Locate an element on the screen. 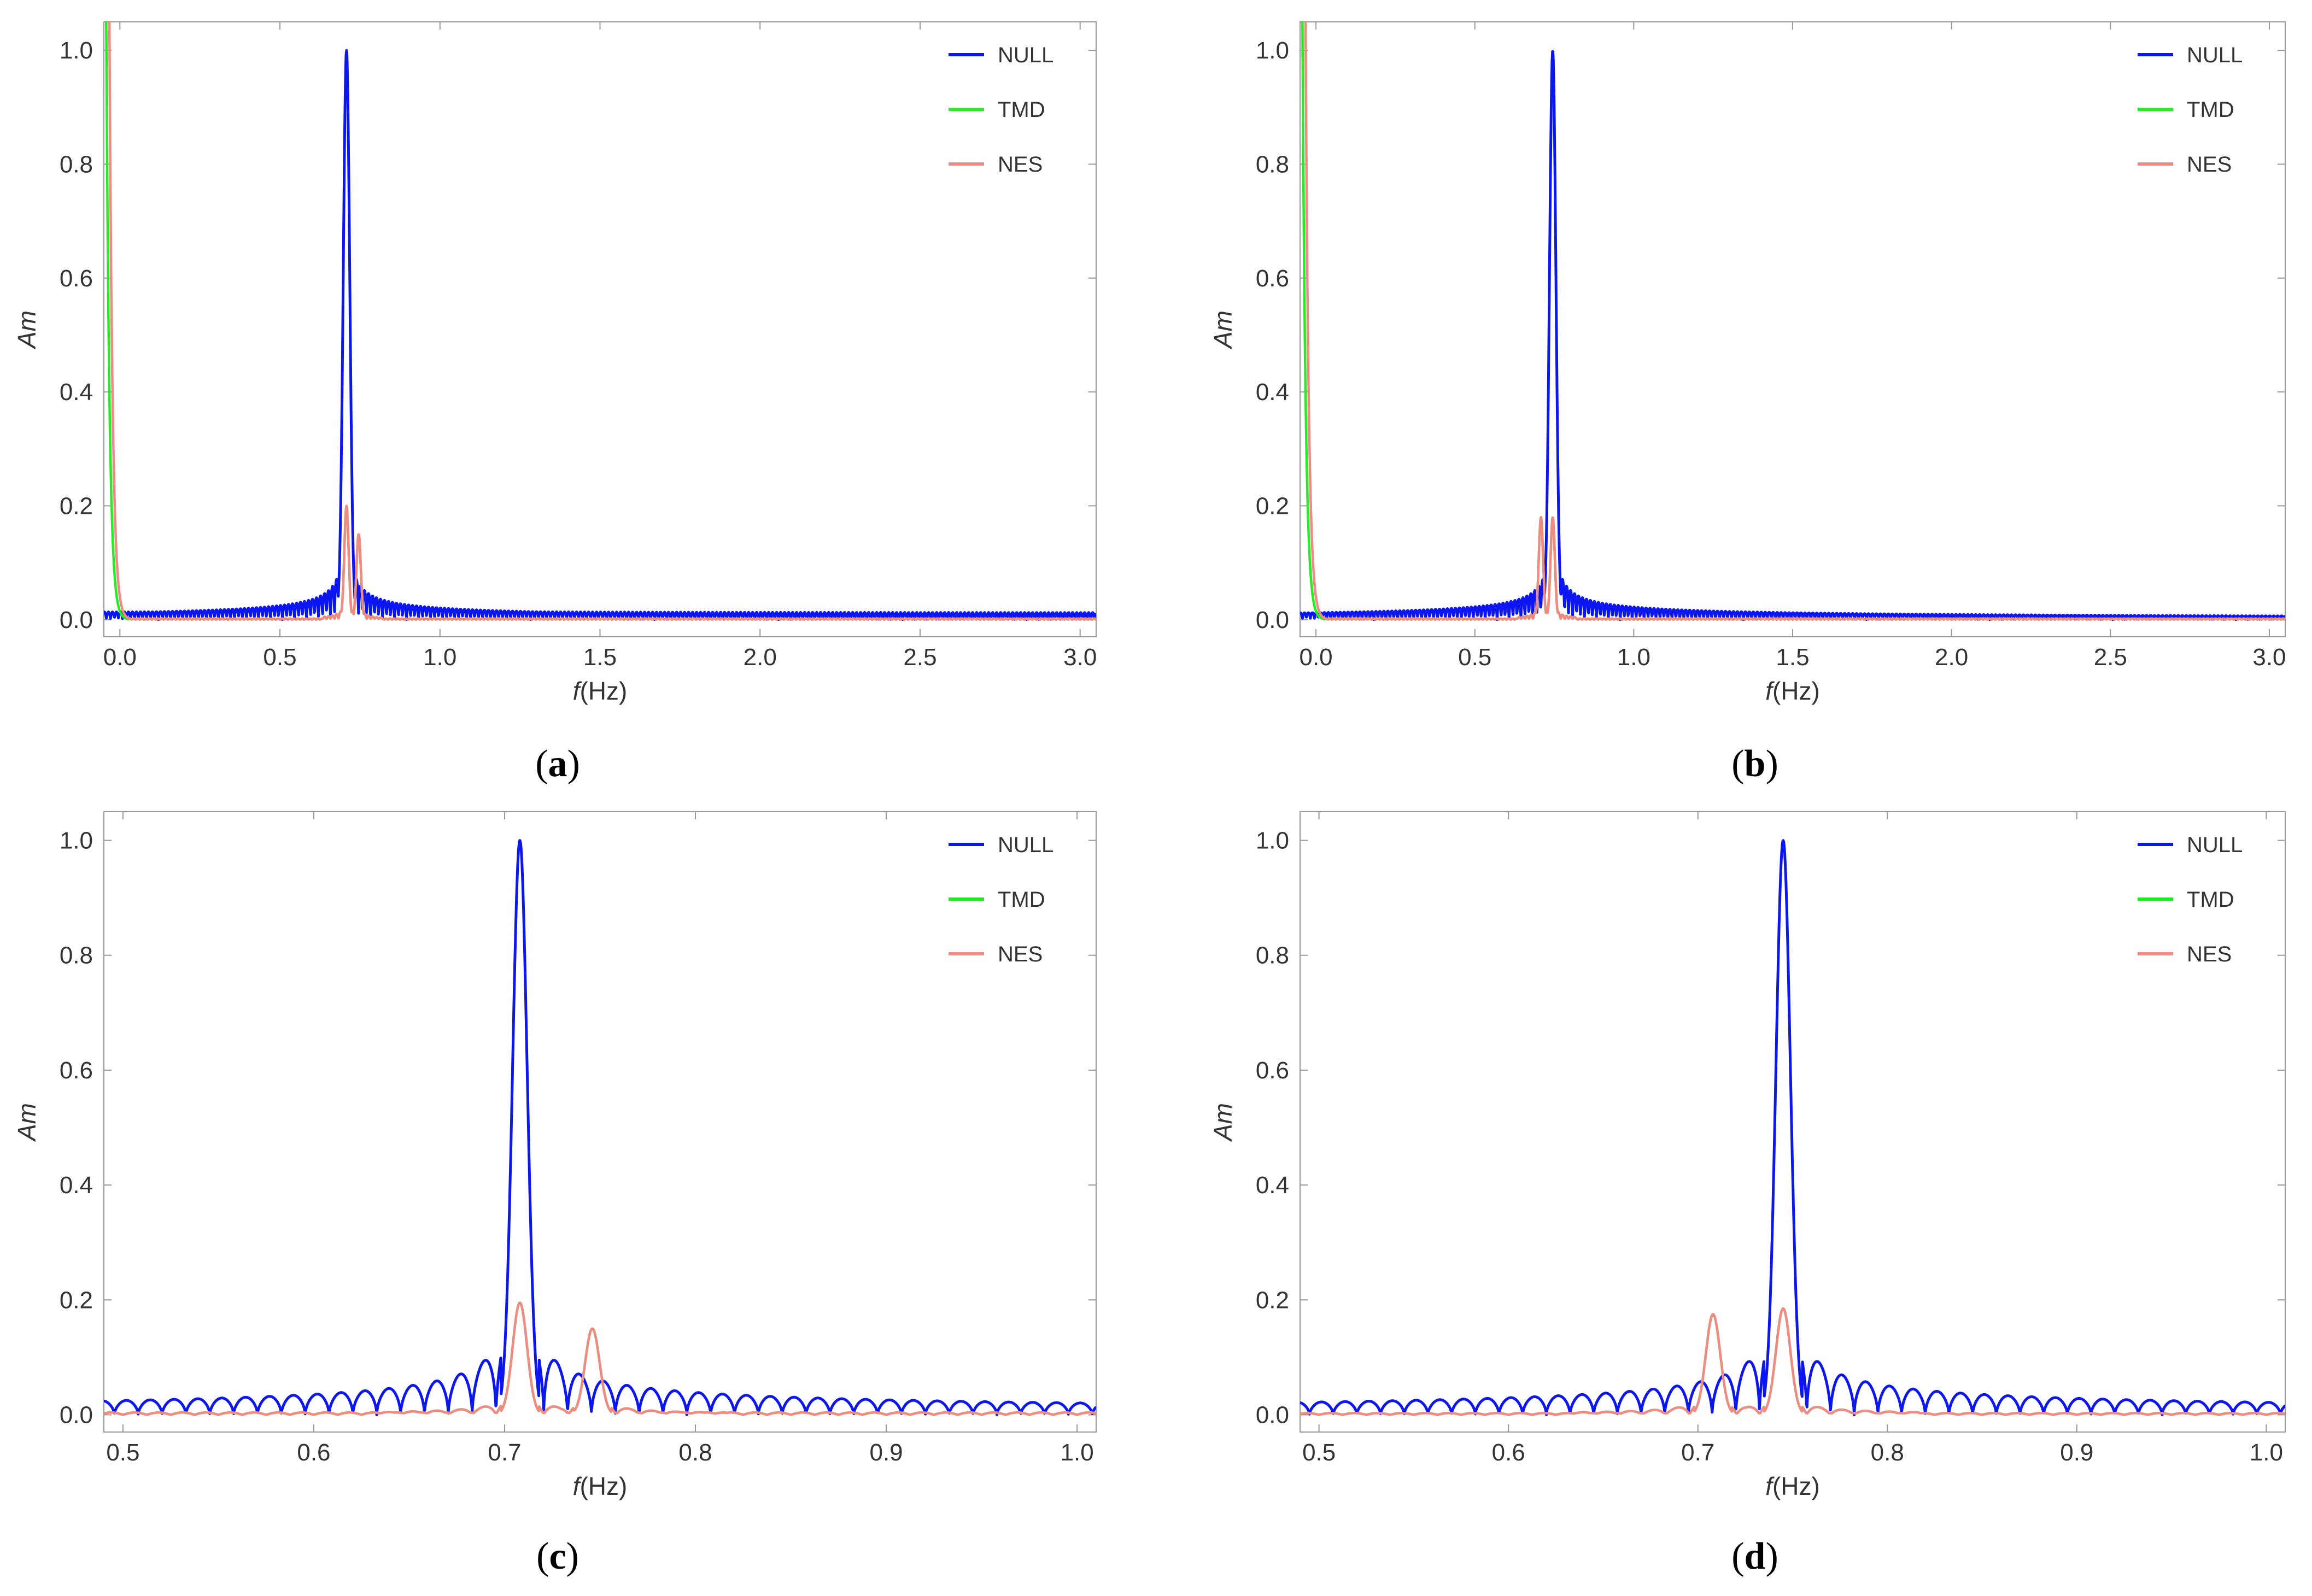 The image size is (2312, 1596). panel-caption: (c) is located at coordinates (557, 1556).